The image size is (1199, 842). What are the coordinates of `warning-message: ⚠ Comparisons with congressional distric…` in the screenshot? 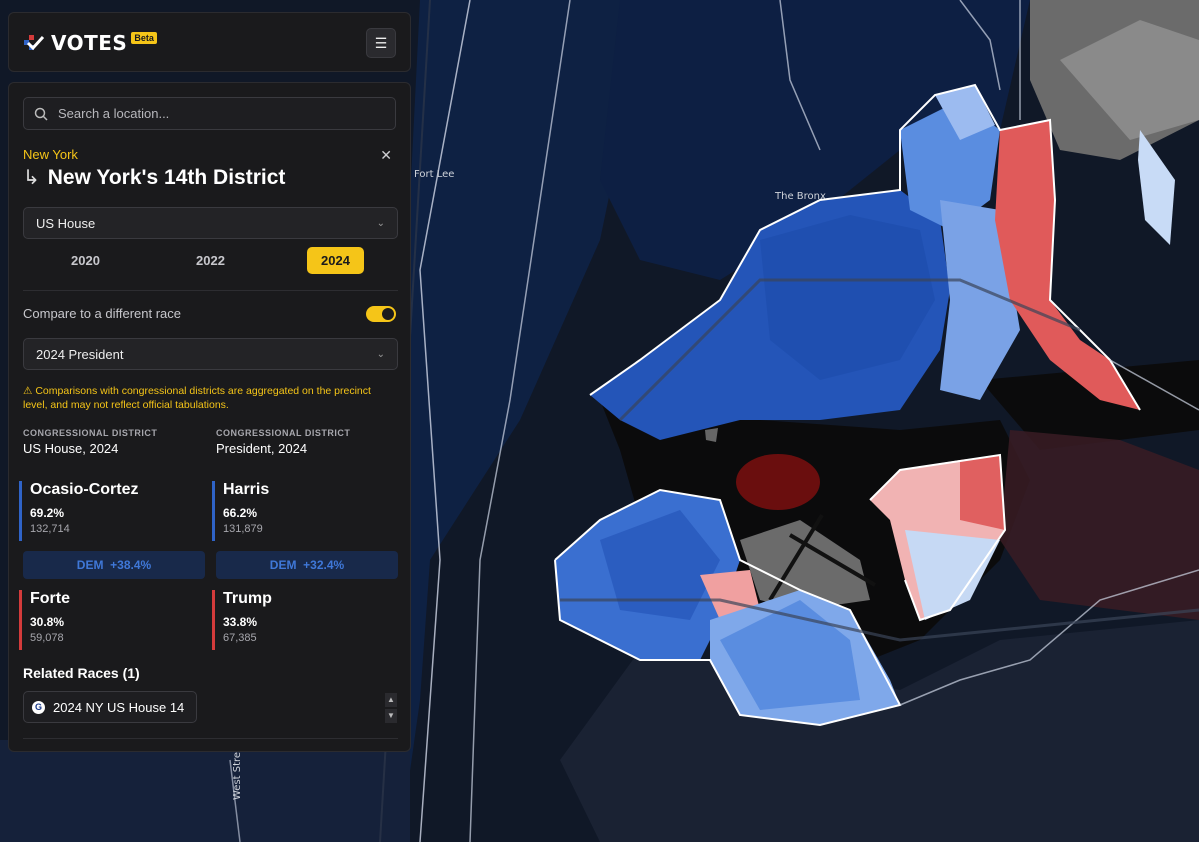 It's located at (208, 398).